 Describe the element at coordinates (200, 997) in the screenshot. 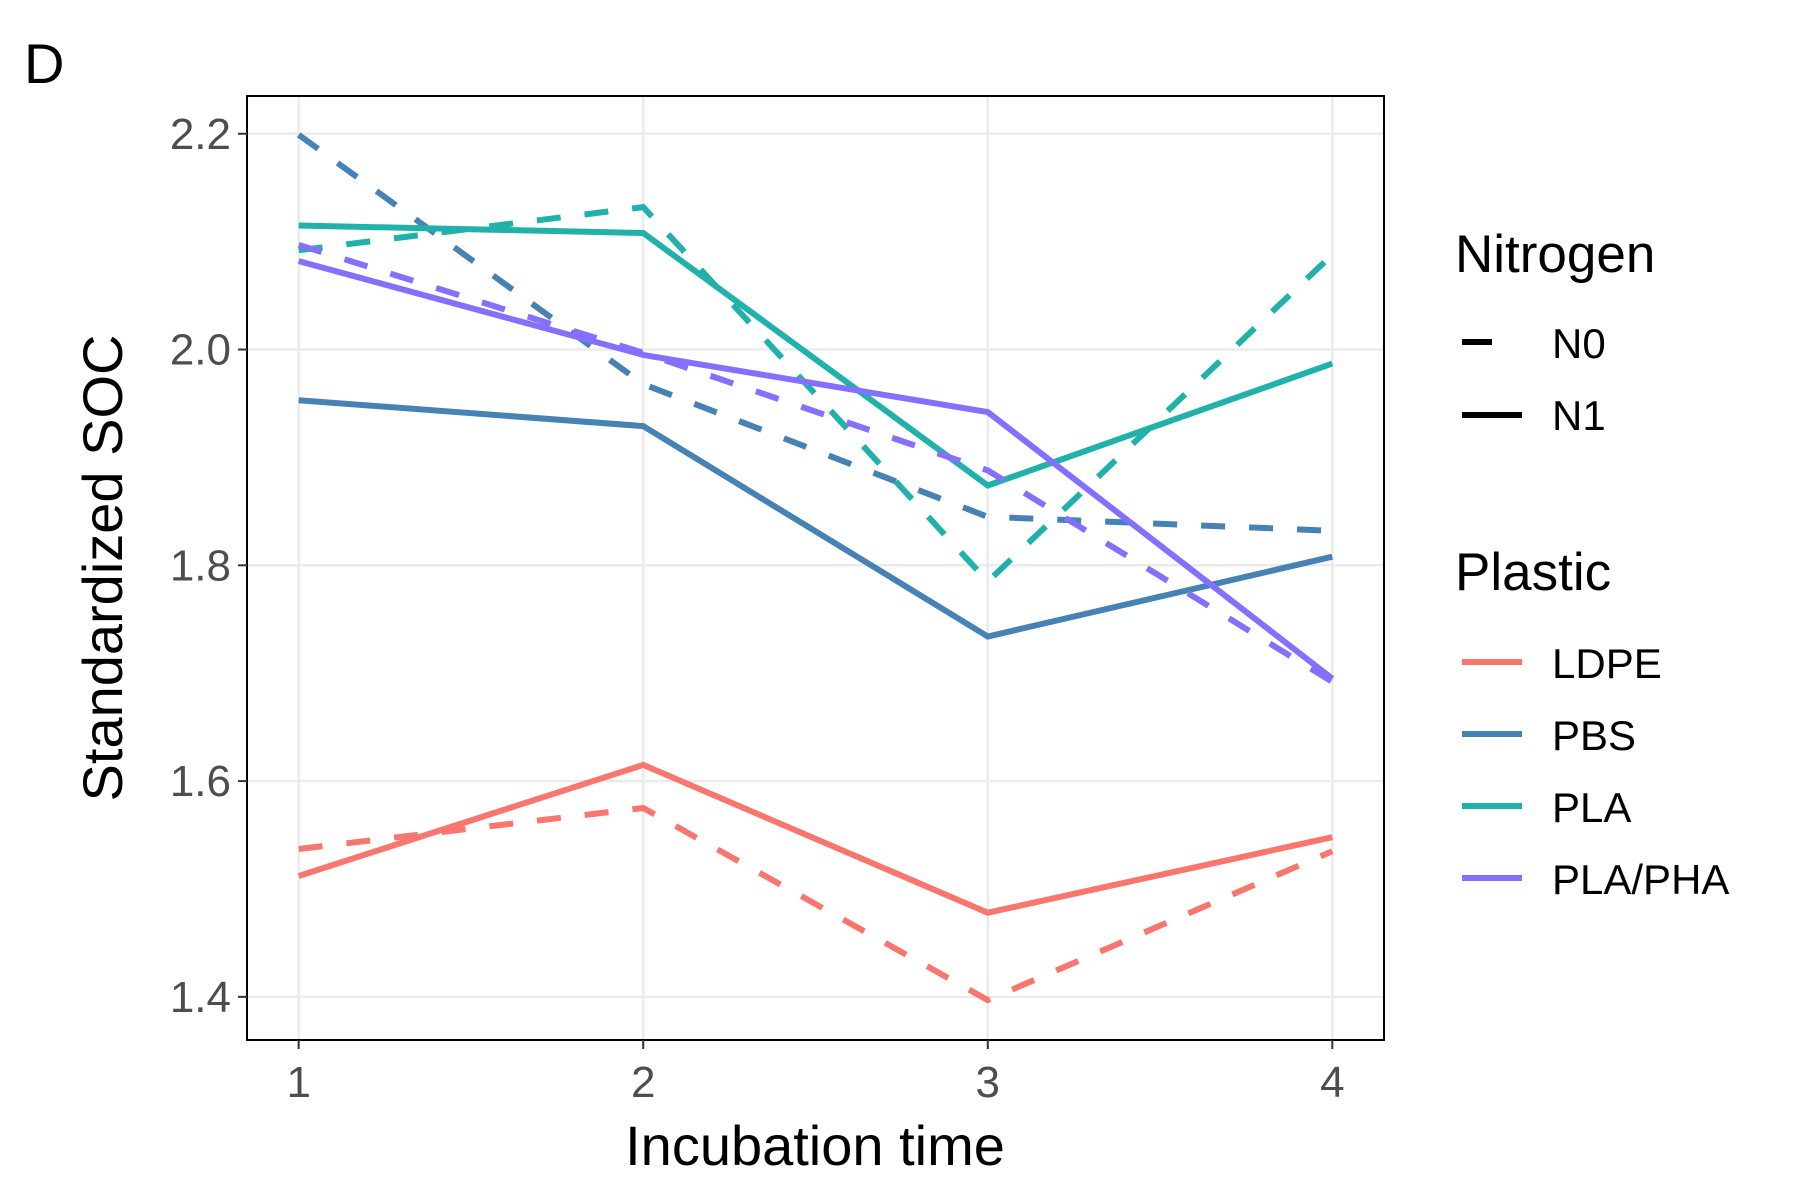

I see `y-tick-label: 1.4` at that location.